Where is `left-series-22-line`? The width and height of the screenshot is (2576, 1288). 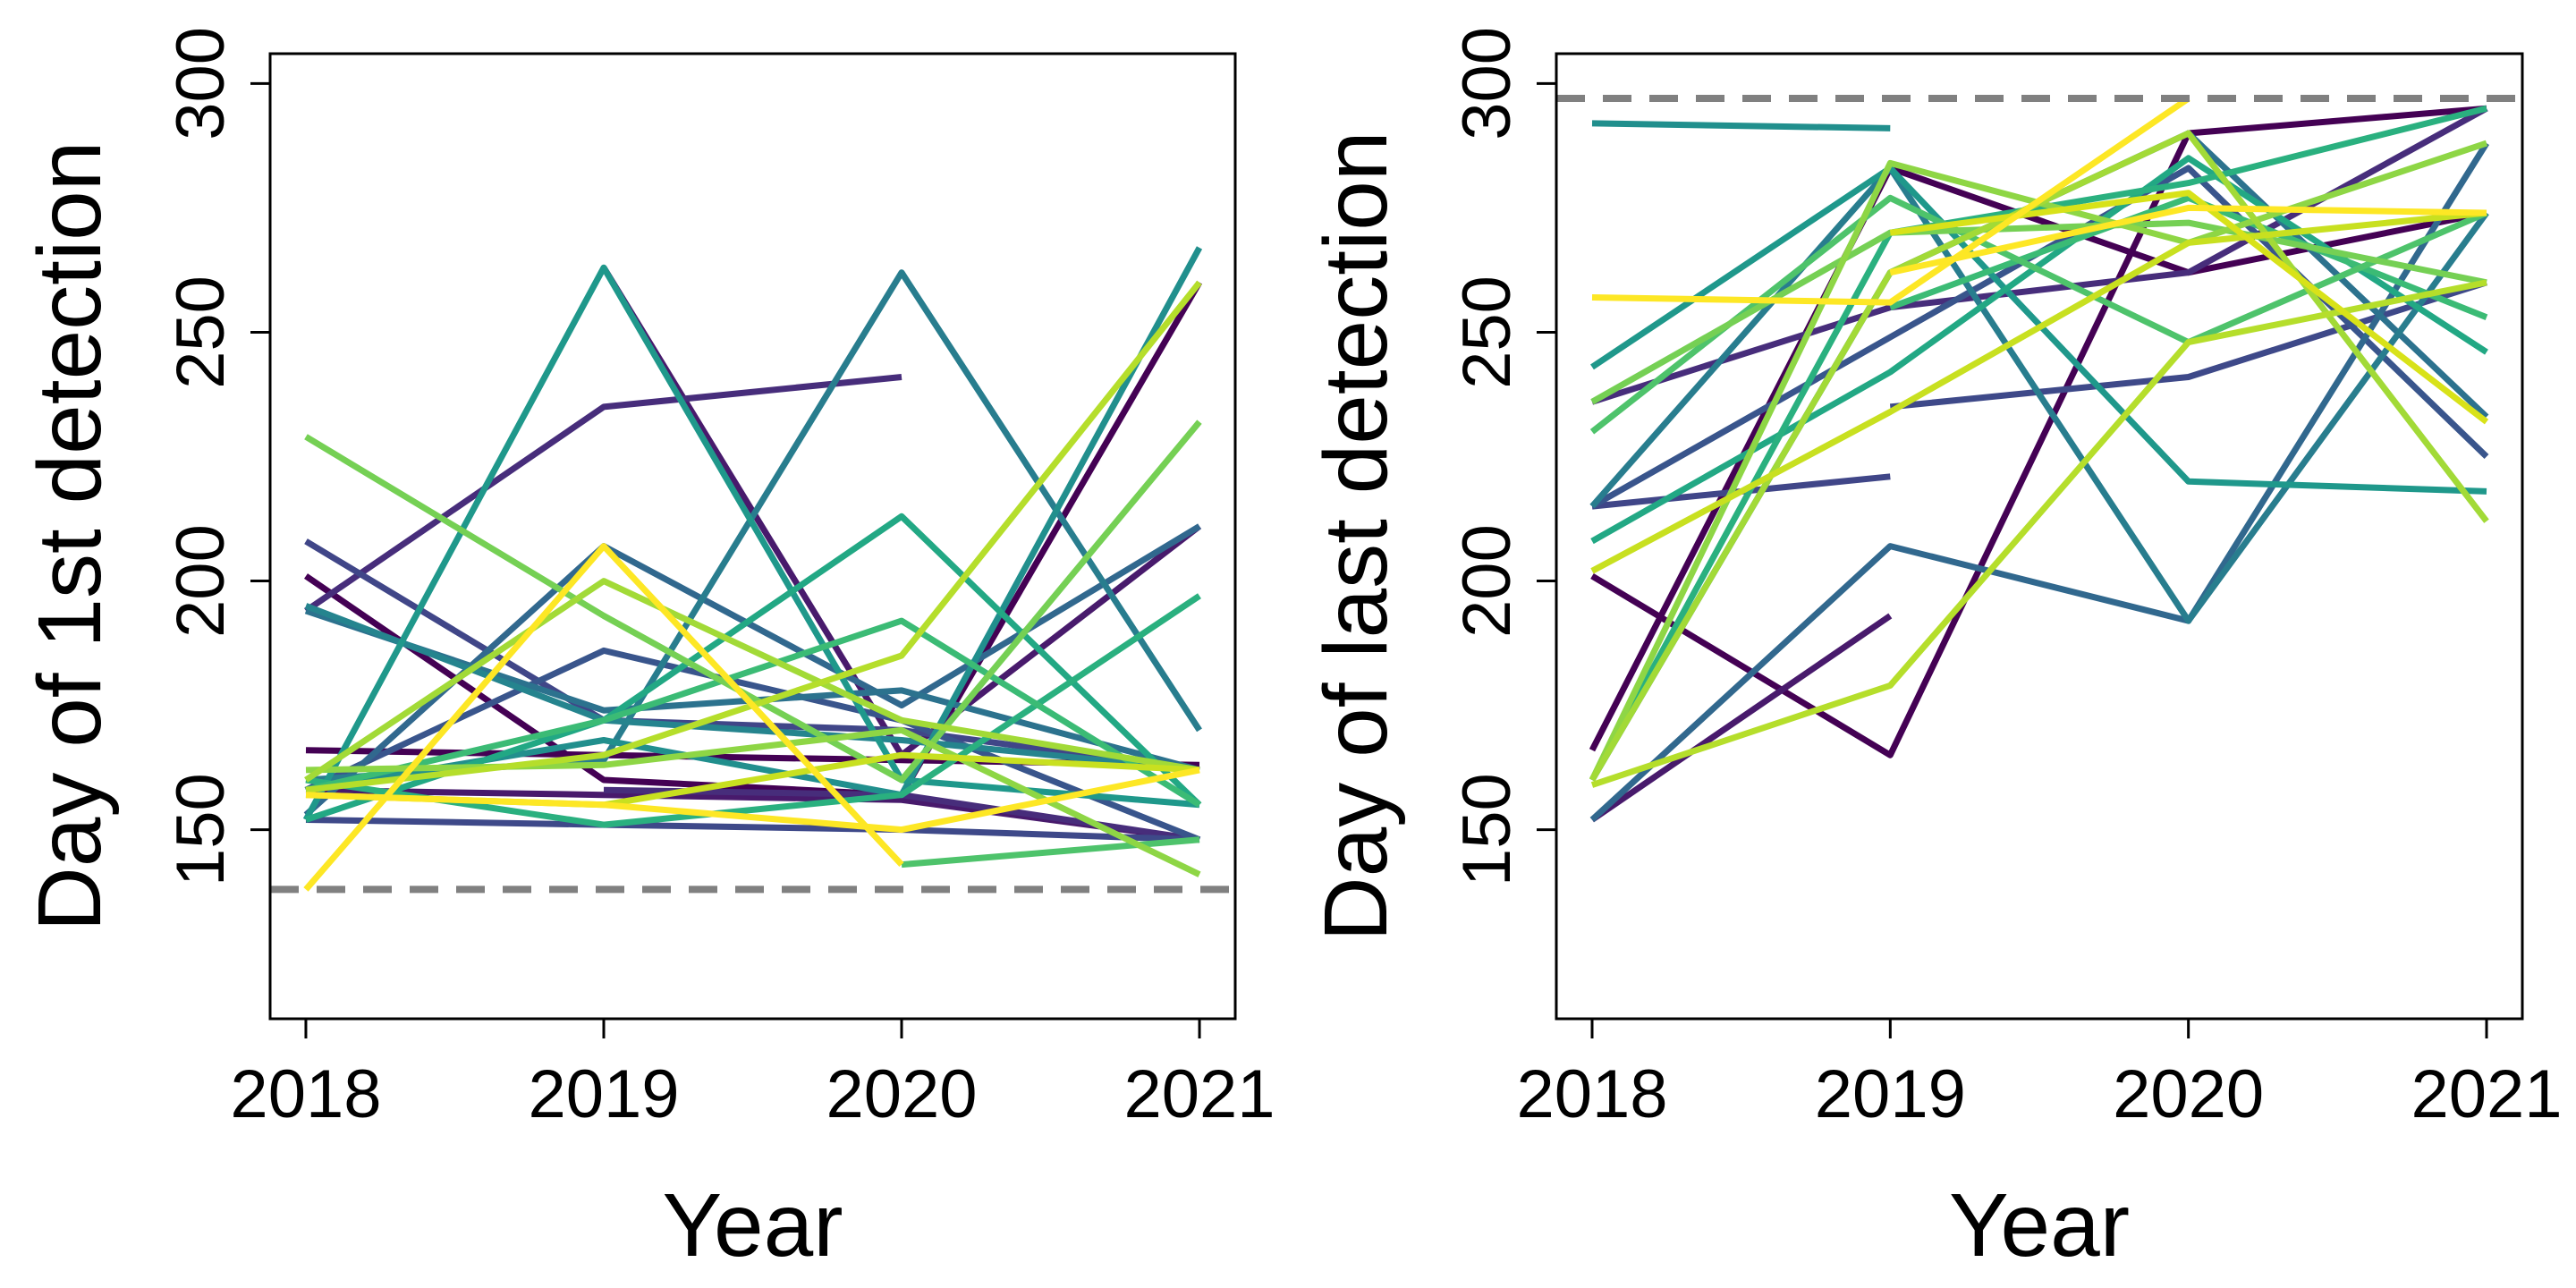
left-series-22-line is located at coordinates (752, 680).